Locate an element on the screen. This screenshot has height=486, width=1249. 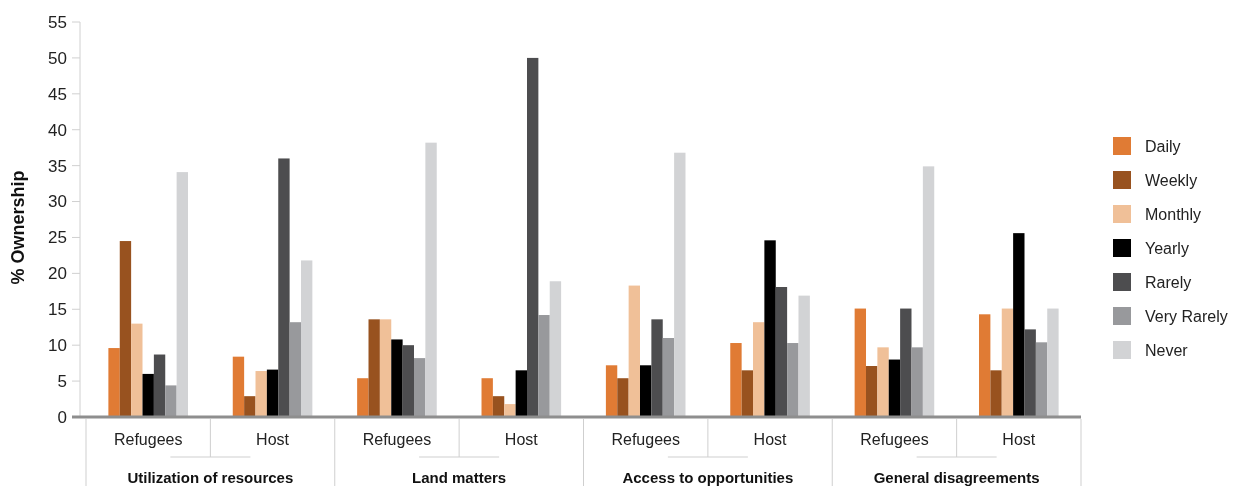
y-tick-label: 20 is located at coordinates (57, 274).